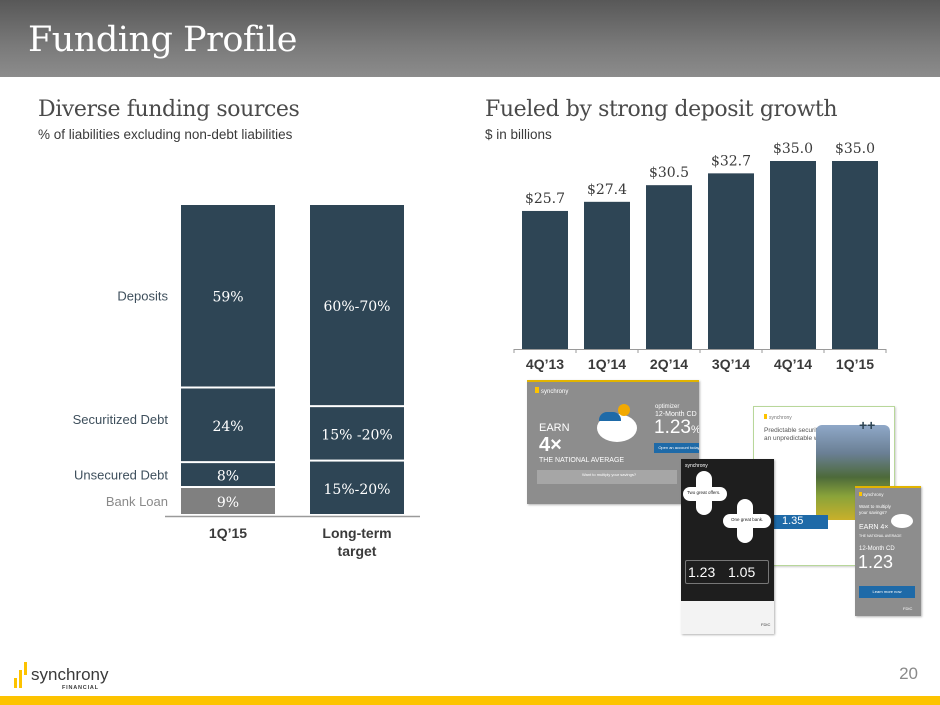 The height and width of the screenshot is (705, 940). I want to click on right-section-title: Fueled by strong deposit growth, so click(661, 109).